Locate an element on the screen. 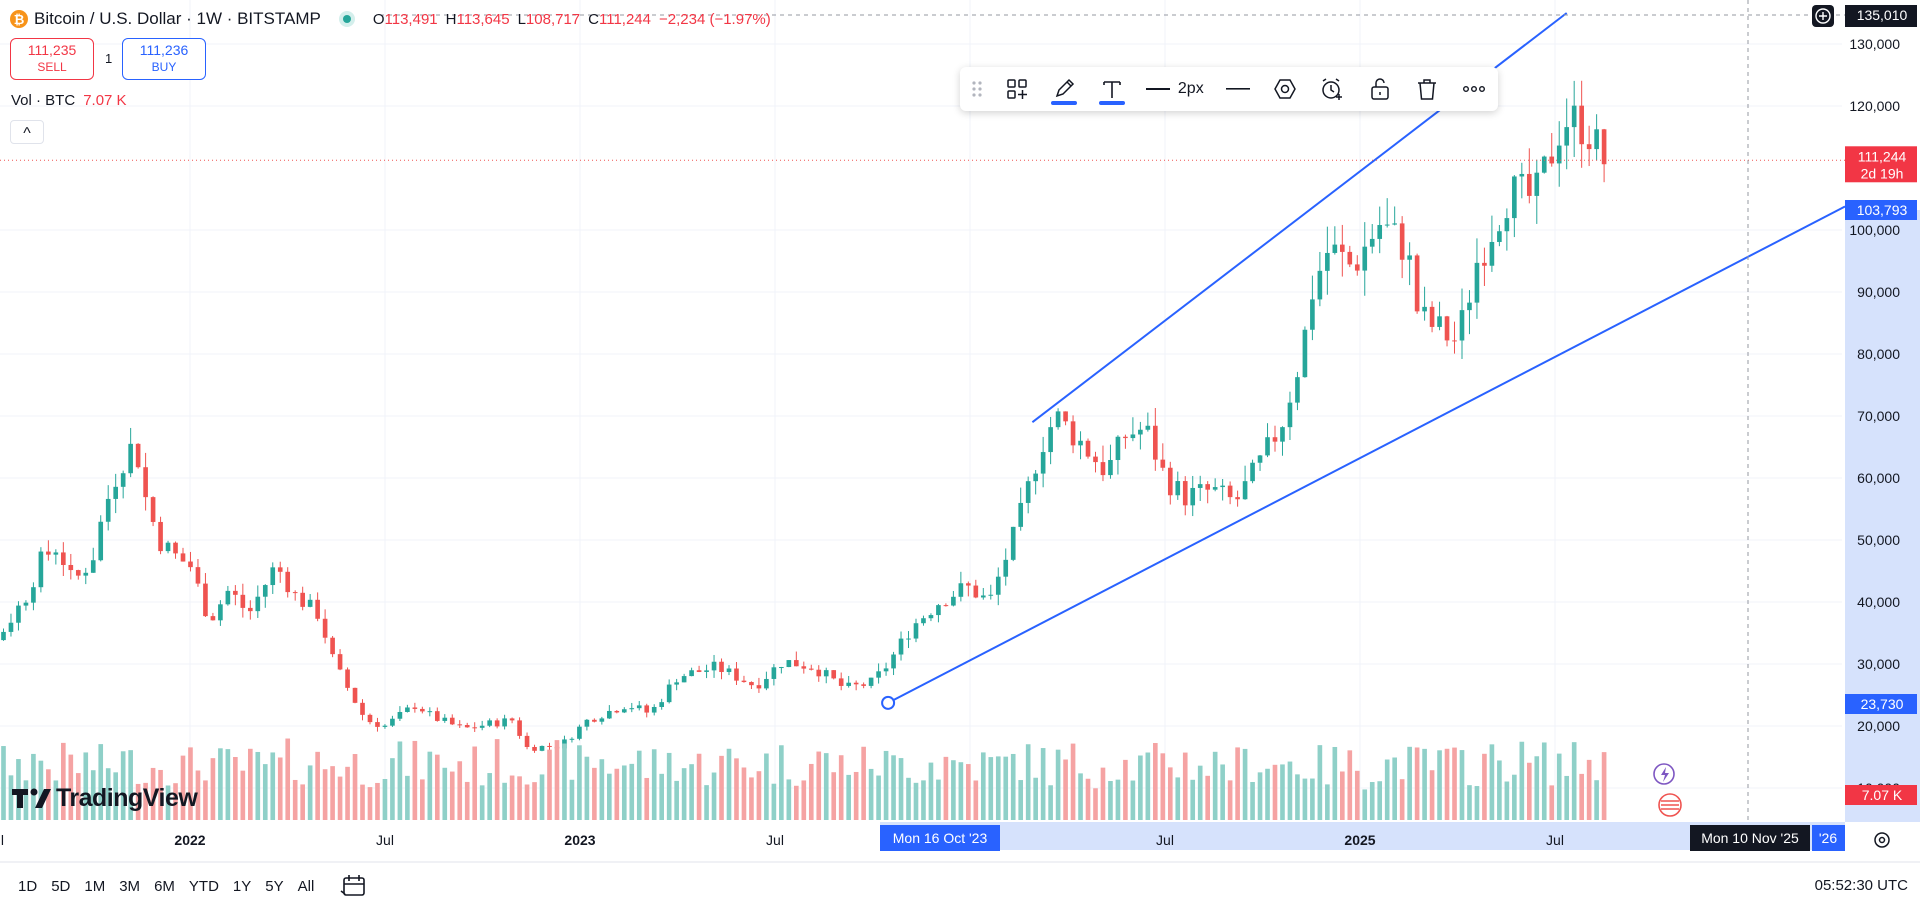  ohlc-close: C111,244 is located at coordinates (619, 19).